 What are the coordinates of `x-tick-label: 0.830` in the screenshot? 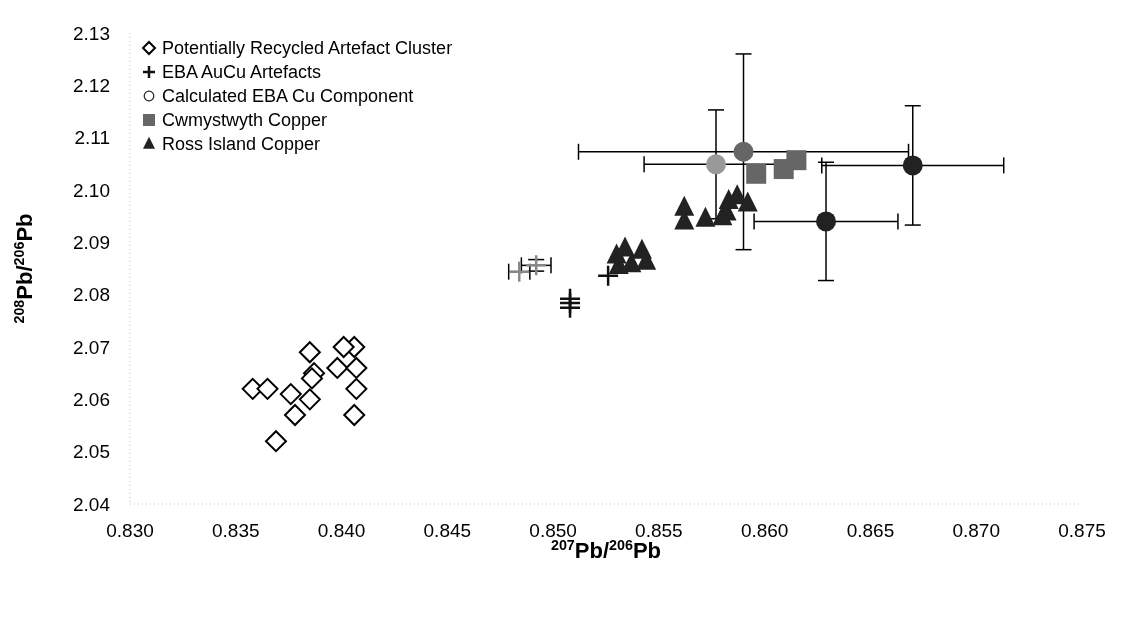 It's located at (130, 531).